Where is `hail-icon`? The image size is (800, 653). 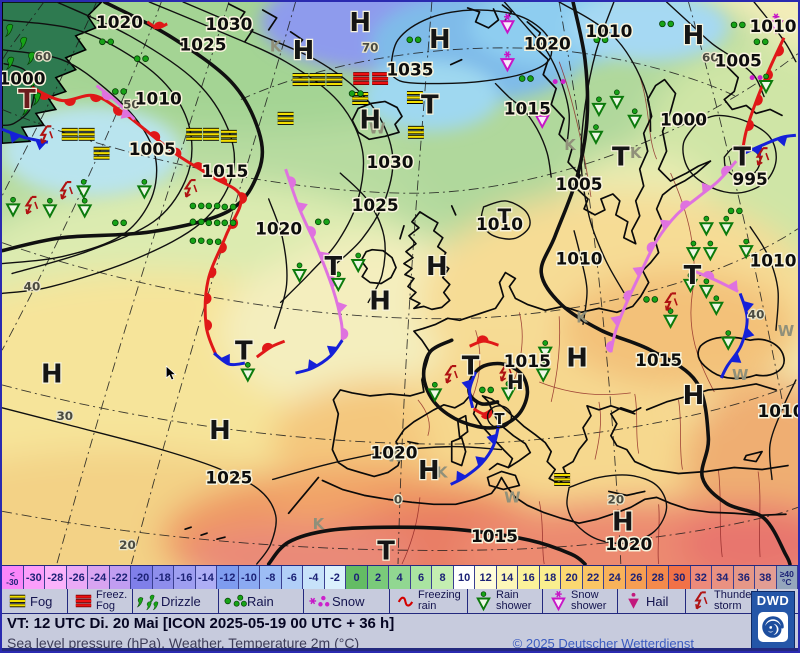 hail-icon is located at coordinates (633, 600).